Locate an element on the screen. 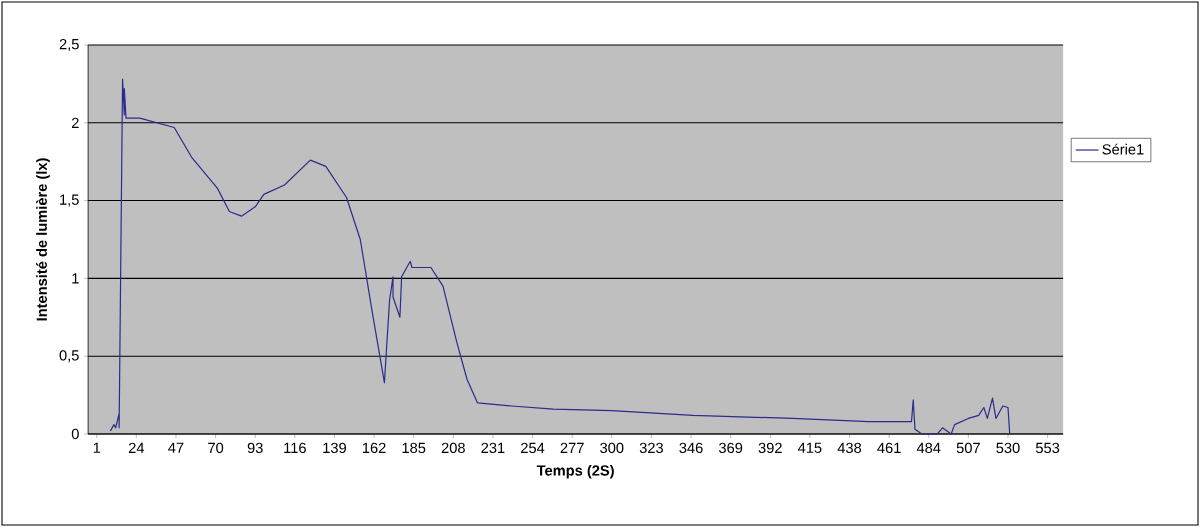 The width and height of the screenshot is (1200, 527). y-tick-label: 2,5 is located at coordinates (69, 45).